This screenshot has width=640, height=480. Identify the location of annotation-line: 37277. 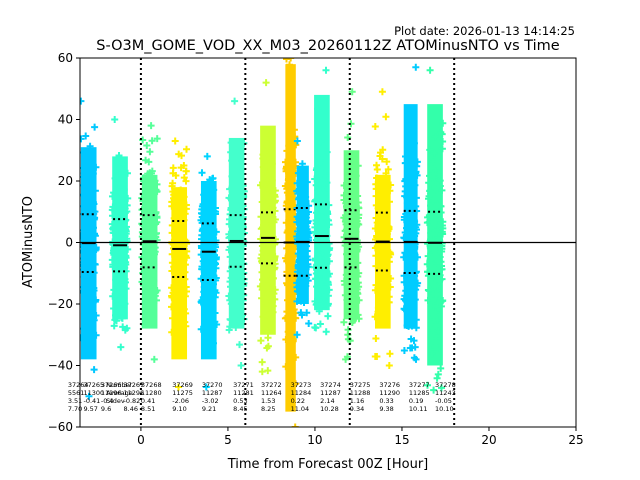
(419, 385).